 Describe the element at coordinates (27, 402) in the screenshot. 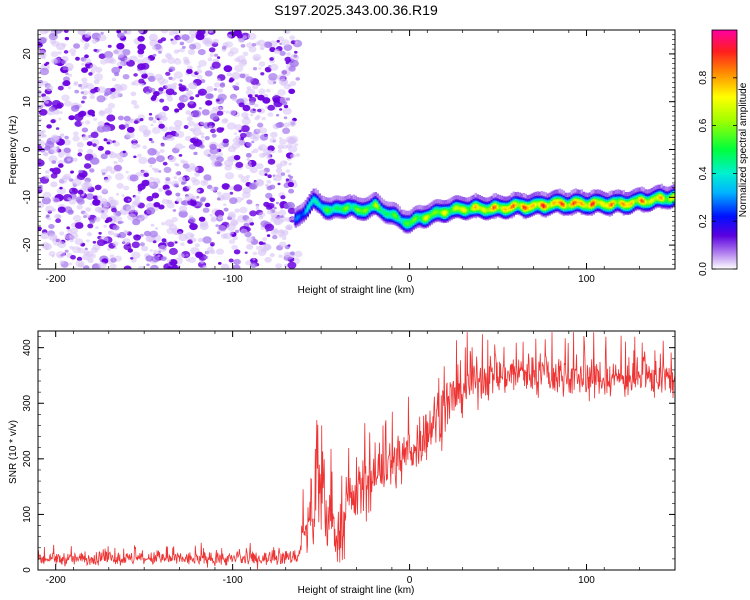

I see `y-tick-label: 300` at that location.